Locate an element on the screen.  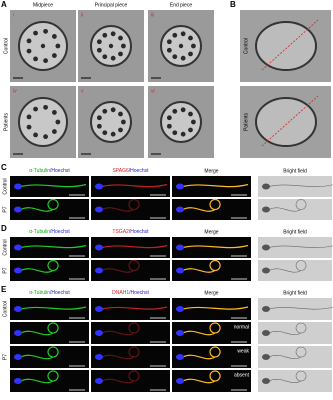
column-header: SPAG6/Hoechst is located at coordinates (130, 171).